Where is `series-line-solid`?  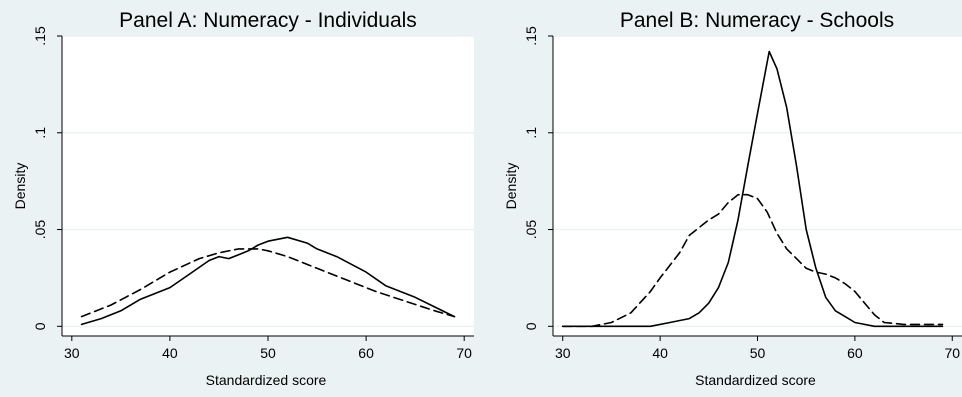
series-line-solid is located at coordinates (268, 281).